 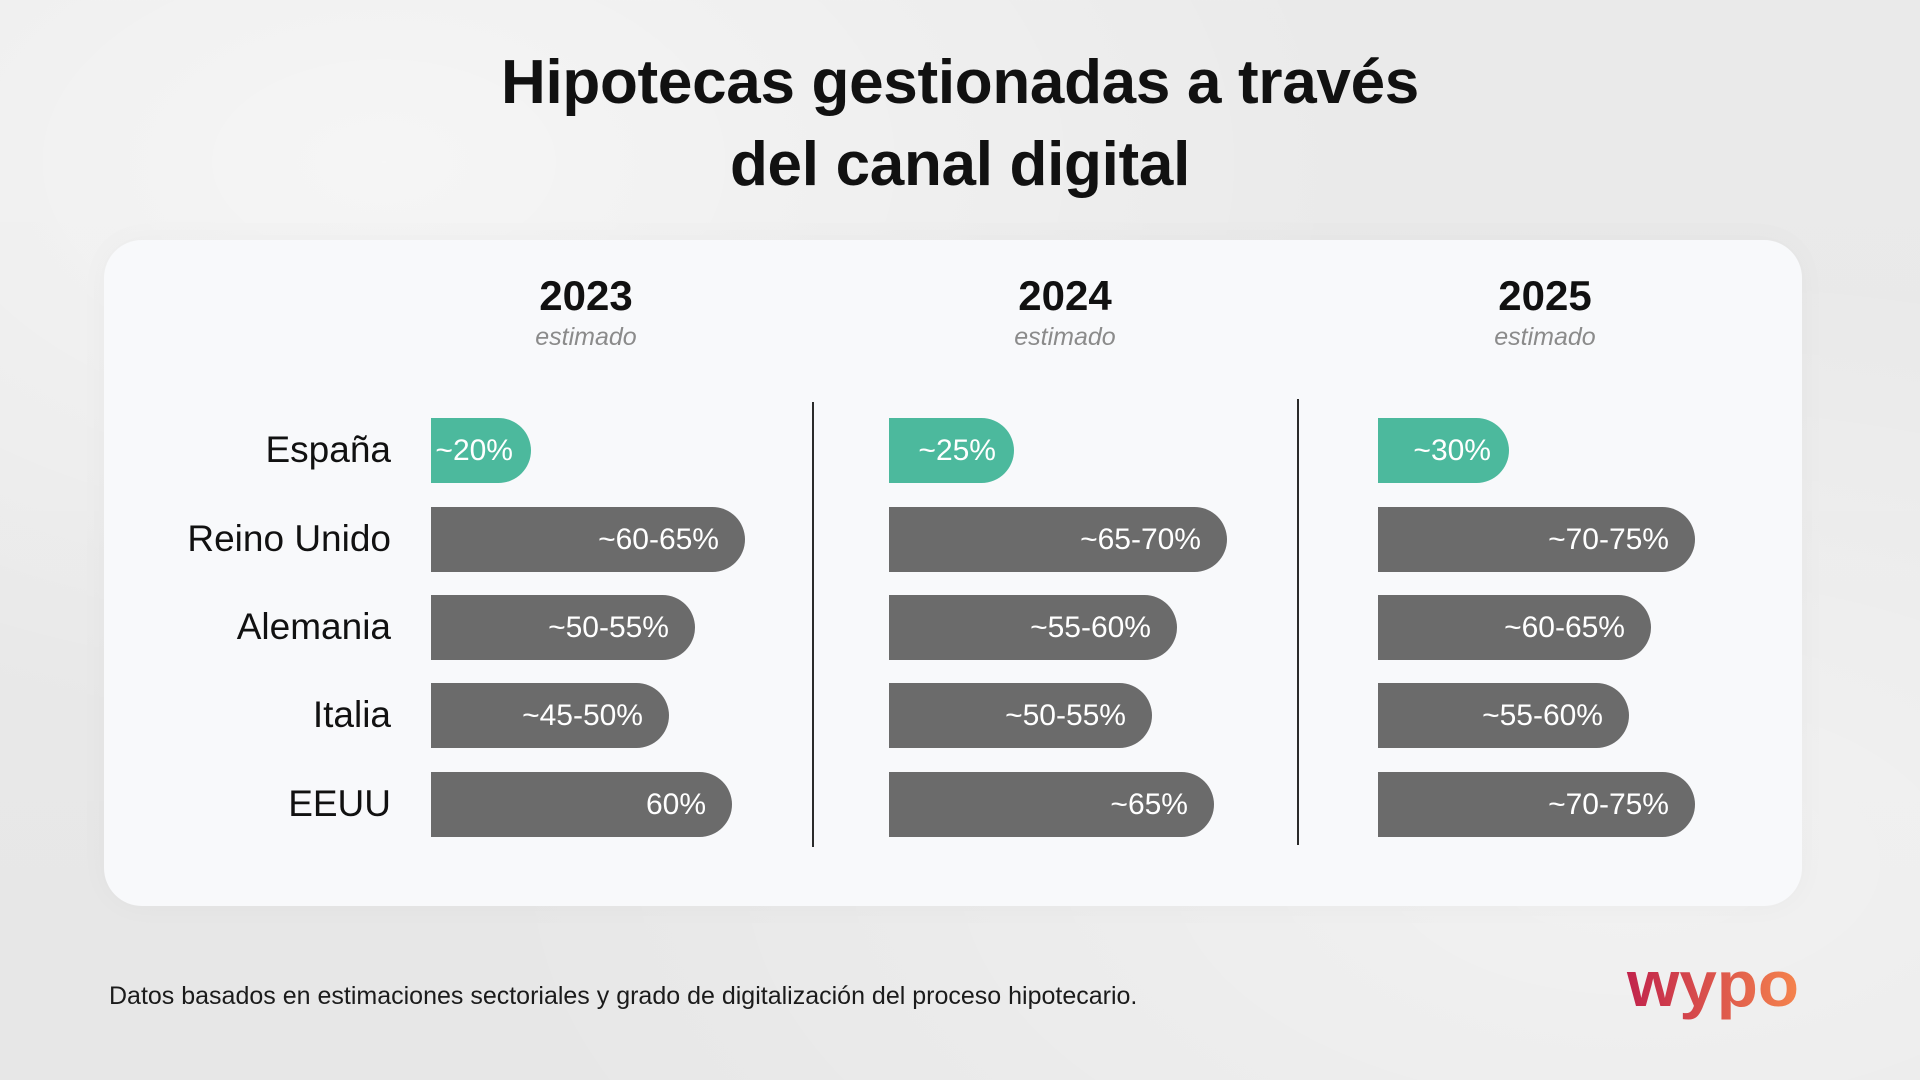 What do you see at coordinates (474, 450) in the screenshot?
I see `bar-value-label: ~20%` at bounding box center [474, 450].